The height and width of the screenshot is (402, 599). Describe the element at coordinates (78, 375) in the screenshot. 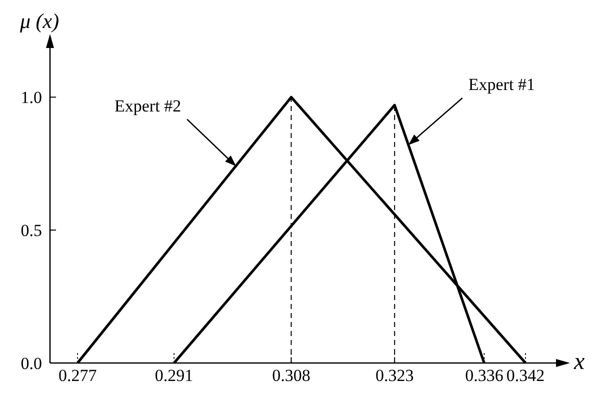

I see `x-tick-label: 0.277` at that location.